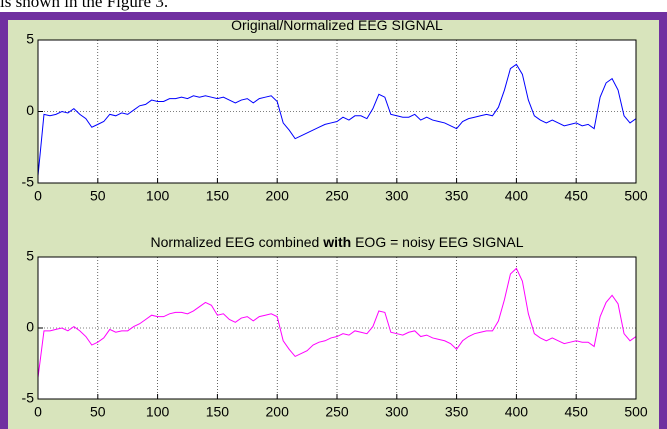 The image size is (667, 429). I want to click on title-part: Normalized EEG combined, so click(236, 242).